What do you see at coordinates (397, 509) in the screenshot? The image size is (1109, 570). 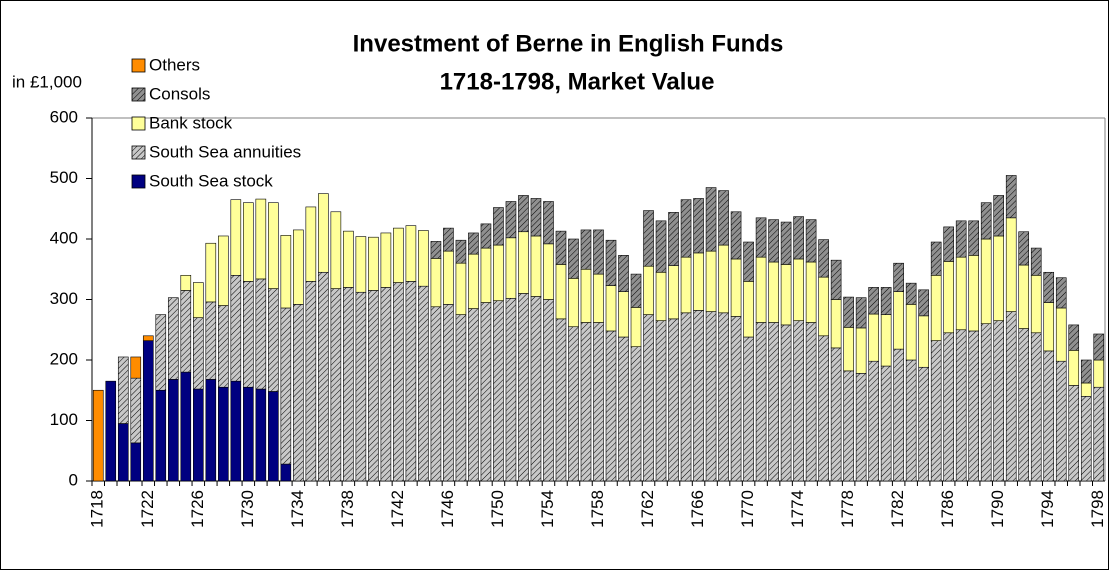 I see `x-tick-label: 1742` at bounding box center [397, 509].